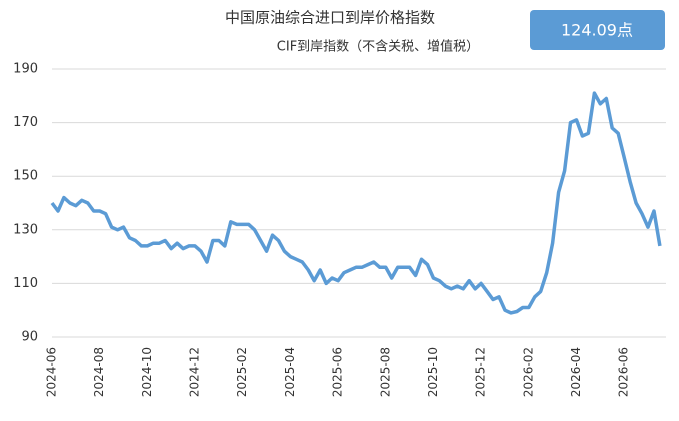  What do you see at coordinates (147, 372) in the screenshot?
I see `x-tick-label: 2024-10` at bounding box center [147, 372].